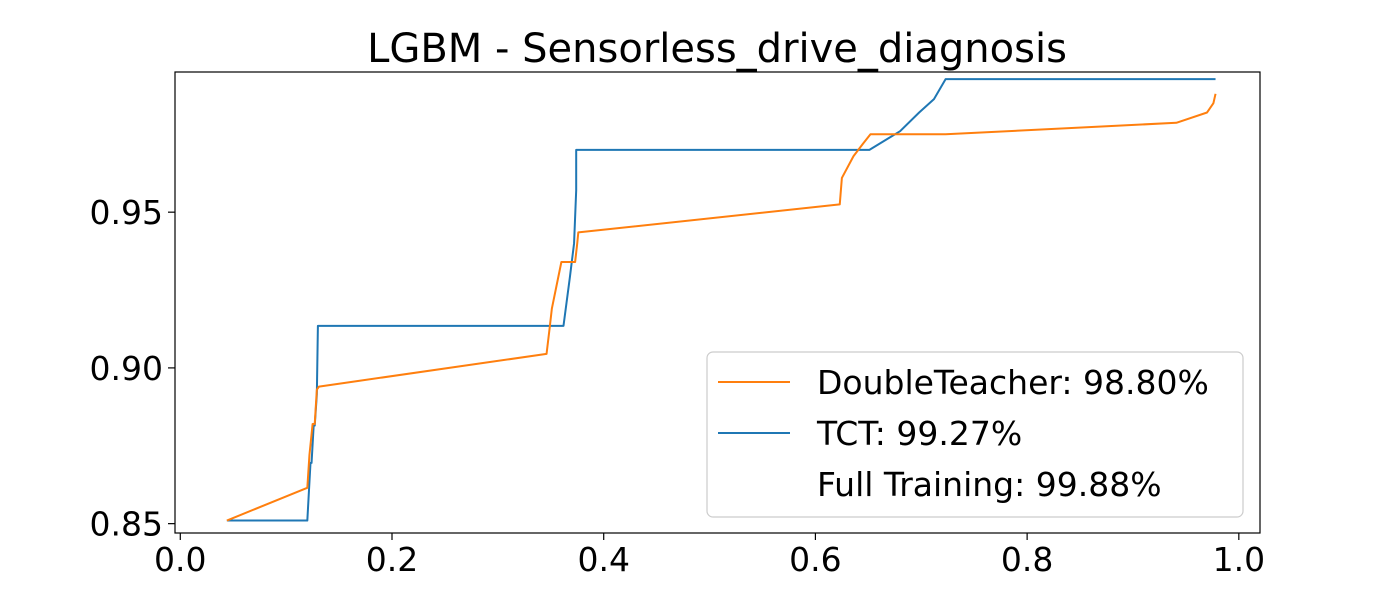 The width and height of the screenshot is (1400, 600). What do you see at coordinates (1013, 382) in the screenshot?
I see `legend-label: DoubleTeacher: 98.80%` at bounding box center [1013, 382].